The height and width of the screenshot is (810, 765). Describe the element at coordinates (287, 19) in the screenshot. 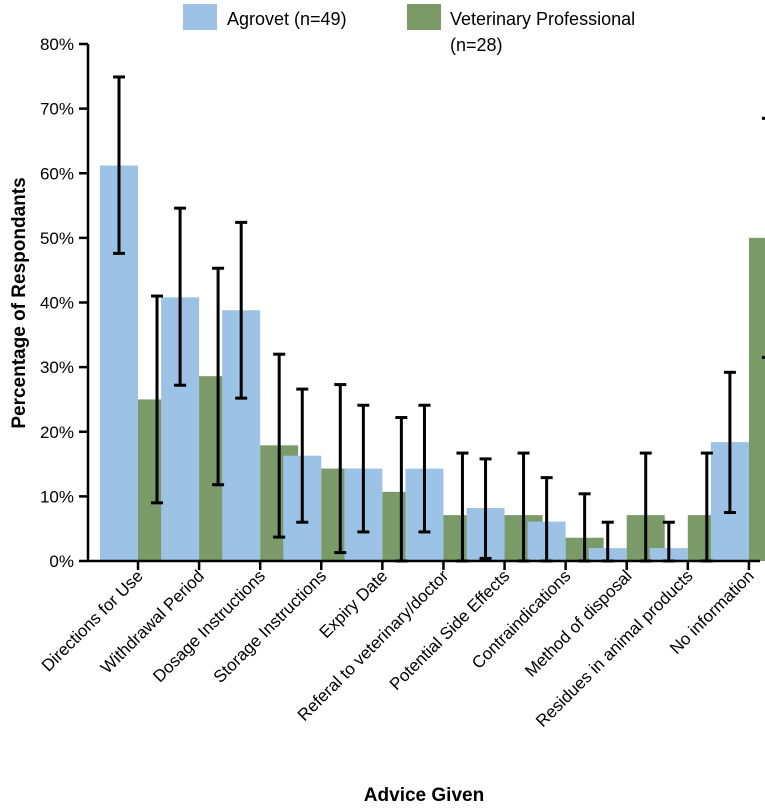

I see `legend-label-agrovet: Agrovet (n=49)` at that location.